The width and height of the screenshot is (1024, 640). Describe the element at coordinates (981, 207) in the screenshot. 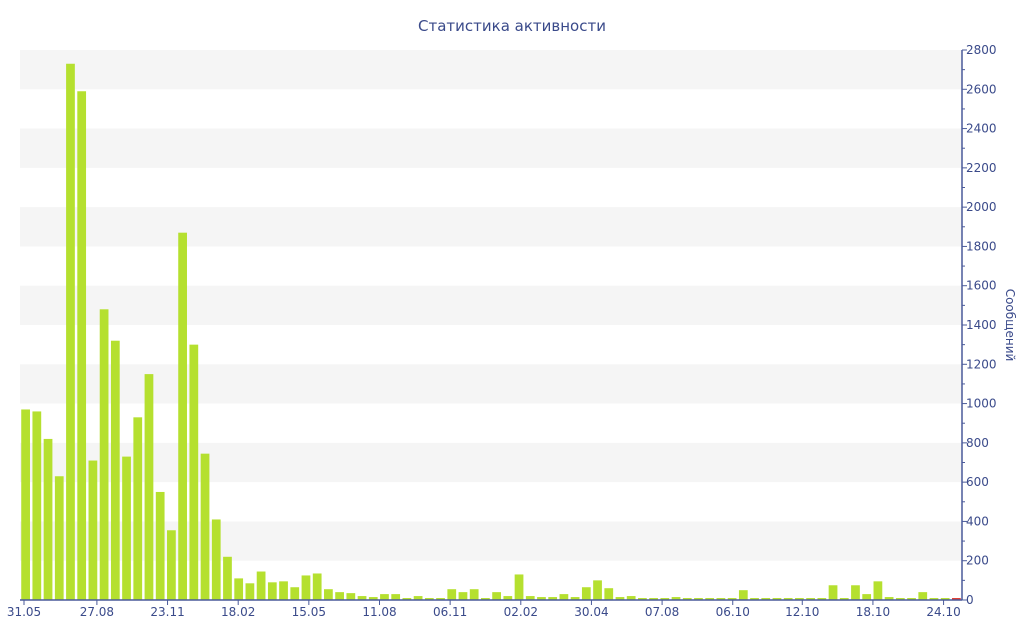

I see `y-tick-label: 2000` at that location.